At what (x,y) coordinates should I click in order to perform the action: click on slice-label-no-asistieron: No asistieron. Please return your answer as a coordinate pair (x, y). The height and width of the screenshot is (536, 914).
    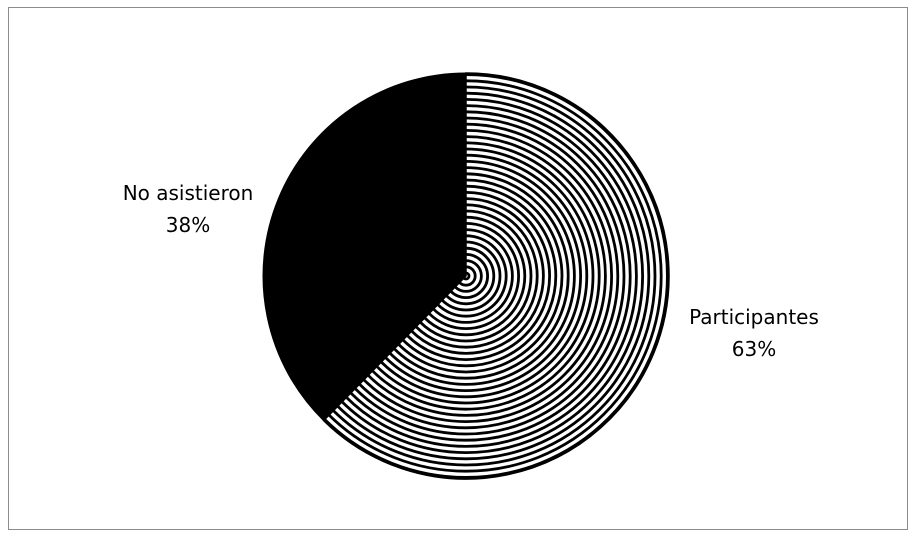
    Looking at the image, I should click on (188, 193).